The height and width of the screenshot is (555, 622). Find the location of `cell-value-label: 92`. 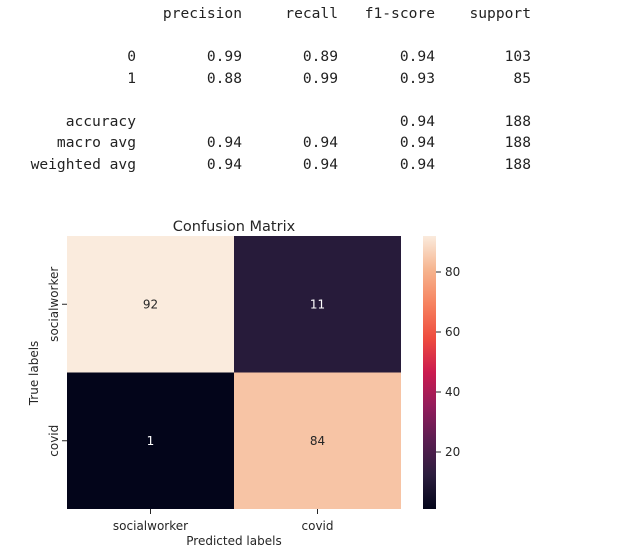

cell-value-label: 92 is located at coordinates (150, 304).